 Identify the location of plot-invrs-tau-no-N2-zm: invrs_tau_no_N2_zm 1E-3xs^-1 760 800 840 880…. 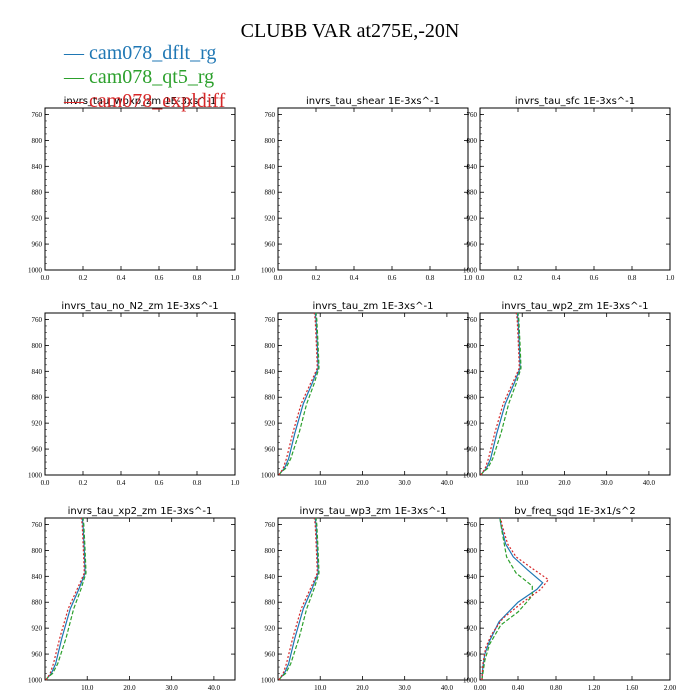
(134, 394).